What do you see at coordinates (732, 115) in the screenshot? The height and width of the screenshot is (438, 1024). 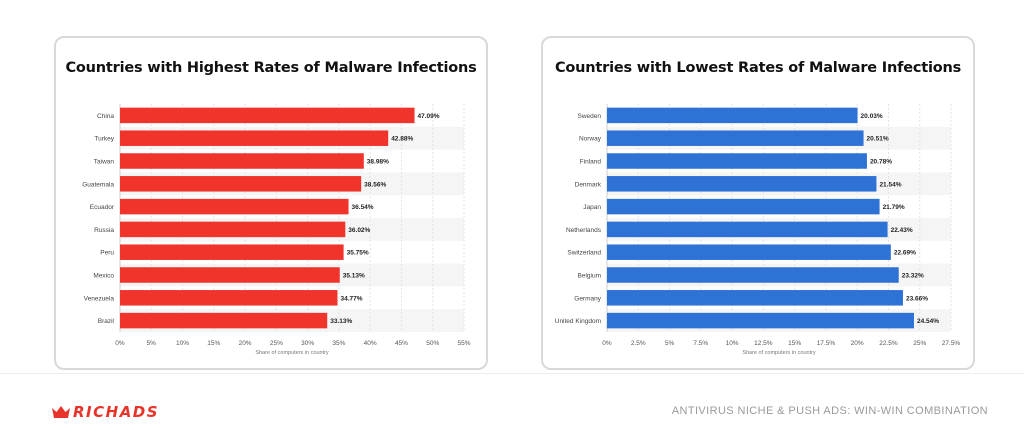 I see `bar-sweden` at bounding box center [732, 115].